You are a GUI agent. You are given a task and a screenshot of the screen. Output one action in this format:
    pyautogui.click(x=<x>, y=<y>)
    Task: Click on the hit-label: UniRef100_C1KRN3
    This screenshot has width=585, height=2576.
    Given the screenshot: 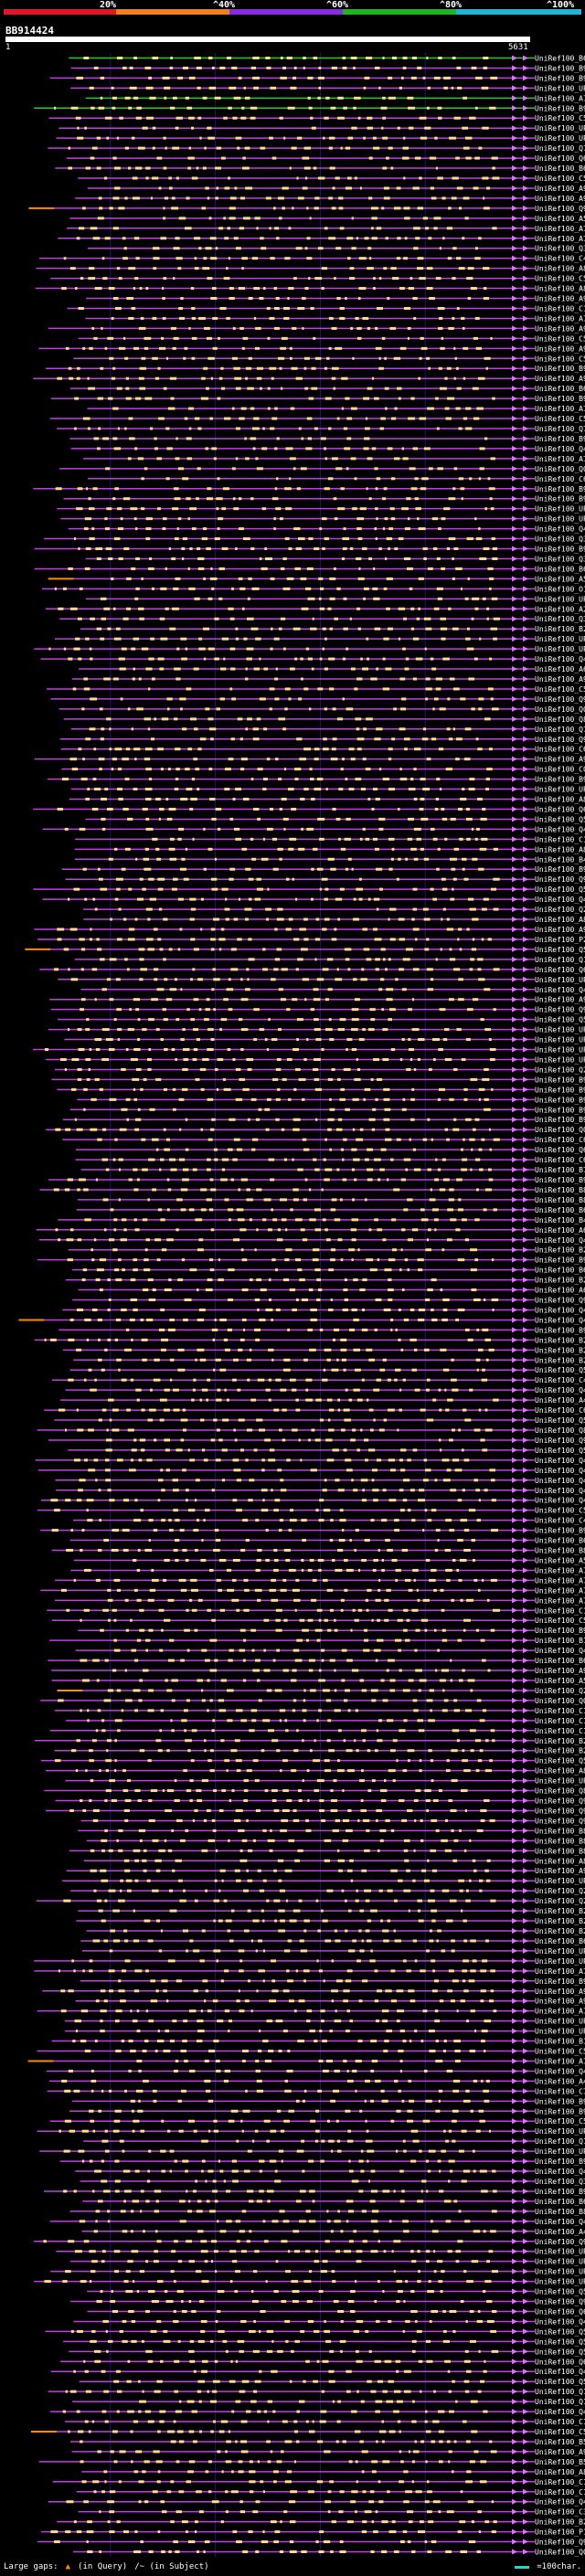 What is the action you would take?
    pyautogui.click(x=560, y=1731)
    